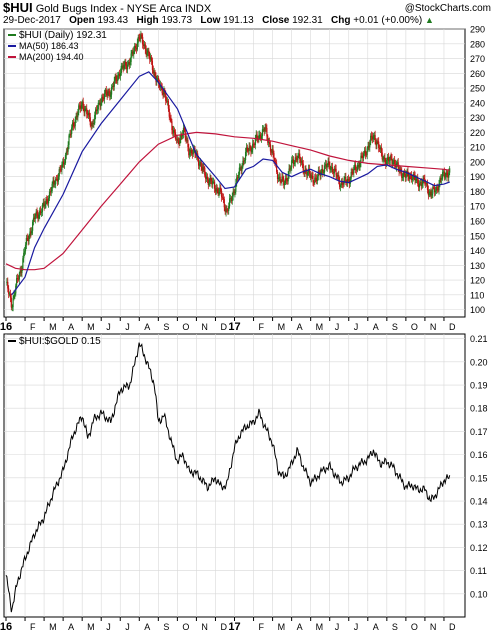 This screenshot has width=497, height=637. What do you see at coordinates (479, 362) in the screenshot?
I see `ratio-y-tick: 0.20` at bounding box center [479, 362].